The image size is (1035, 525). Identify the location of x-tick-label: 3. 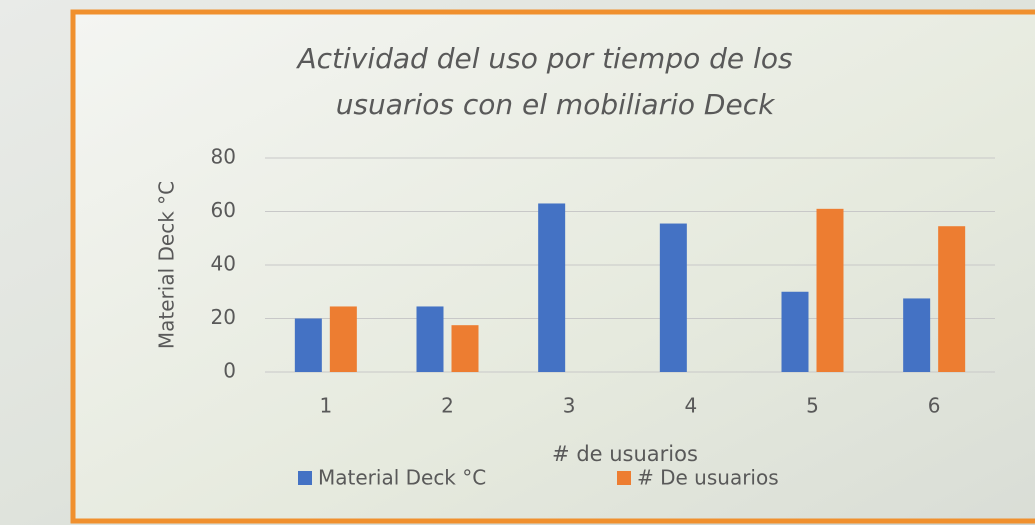
(569, 406).